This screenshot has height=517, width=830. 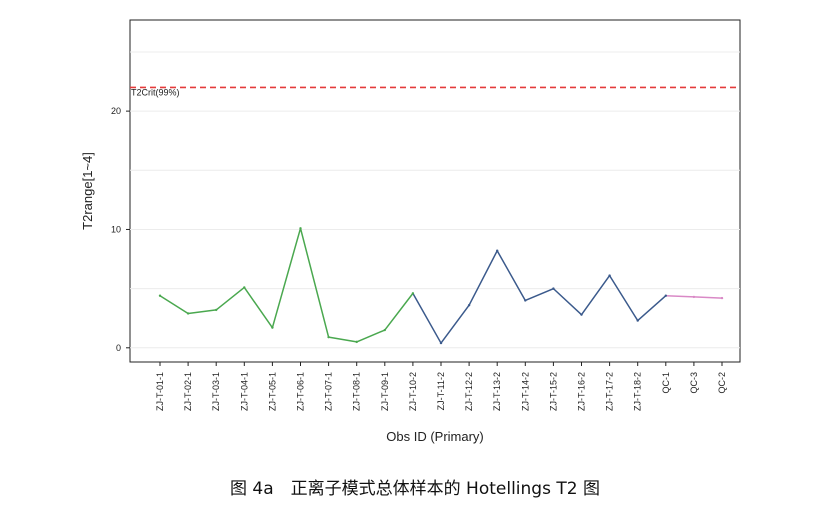 I want to click on y-tick-label: 20, so click(x=116, y=111).